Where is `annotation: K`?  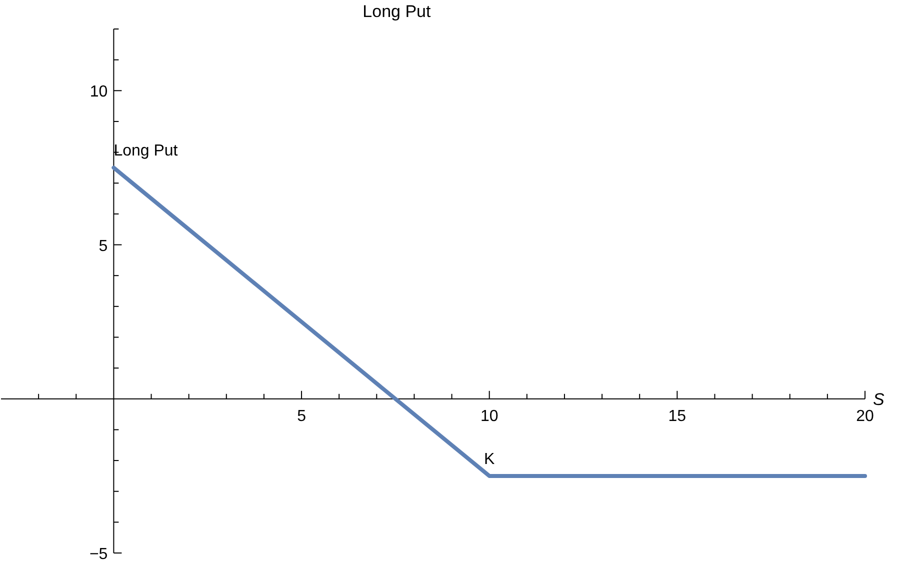 annotation: K is located at coordinates (490, 459).